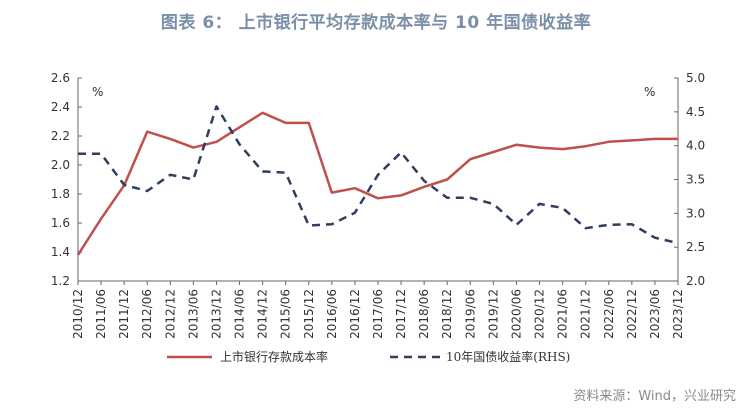 The width and height of the screenshot is (752, 415). What do you see at coordinates (470, 314) in the screenshot?
I see `x-tick-label: 2019/06` at bounding box center [470, 314].